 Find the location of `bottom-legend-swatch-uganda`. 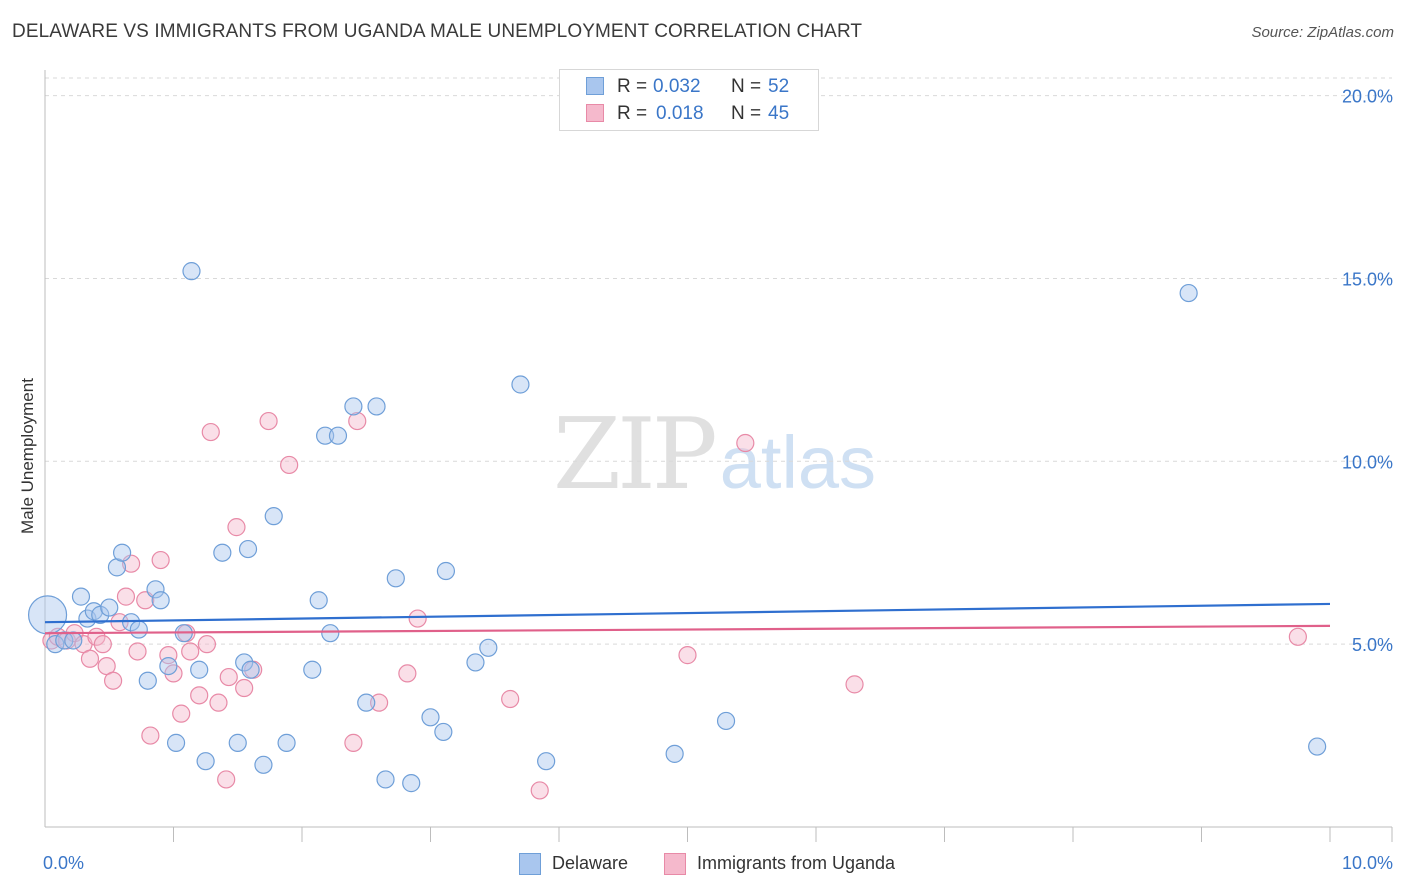

bottom-legend-swatch-uganda is located at coordinates (675, 864).